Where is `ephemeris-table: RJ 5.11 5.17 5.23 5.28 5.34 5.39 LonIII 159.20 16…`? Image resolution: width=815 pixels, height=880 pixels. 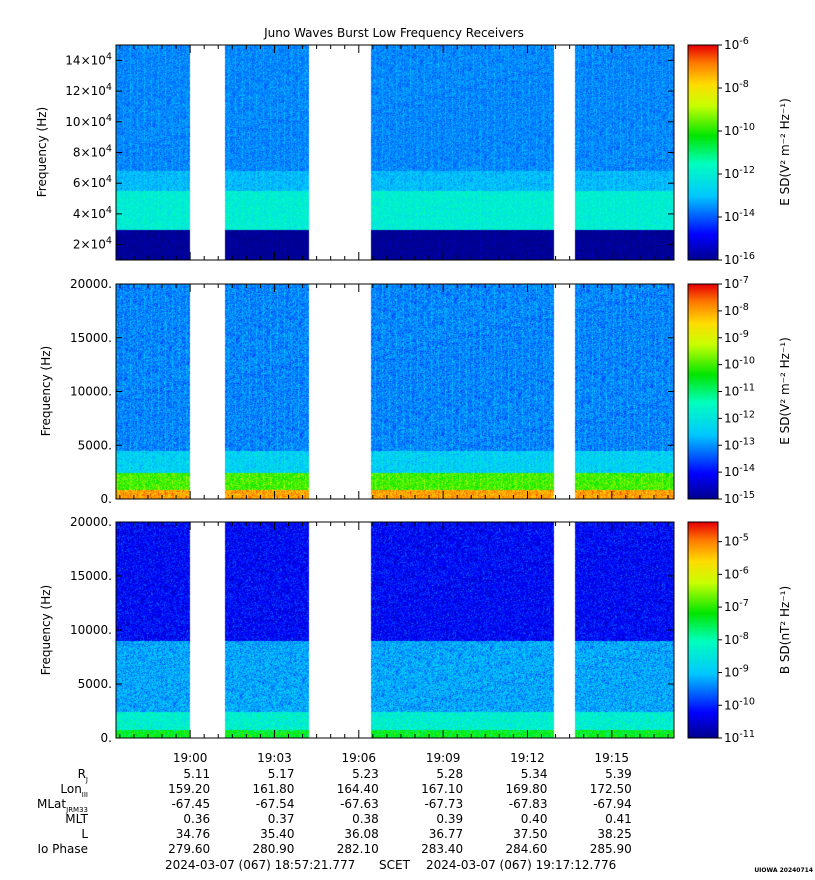 ephemeris-table: RJ 5.11 5.17 5.23 5.28 5.34 5.39 LonIII 159.20 16… is located at coordinates (334, 811).